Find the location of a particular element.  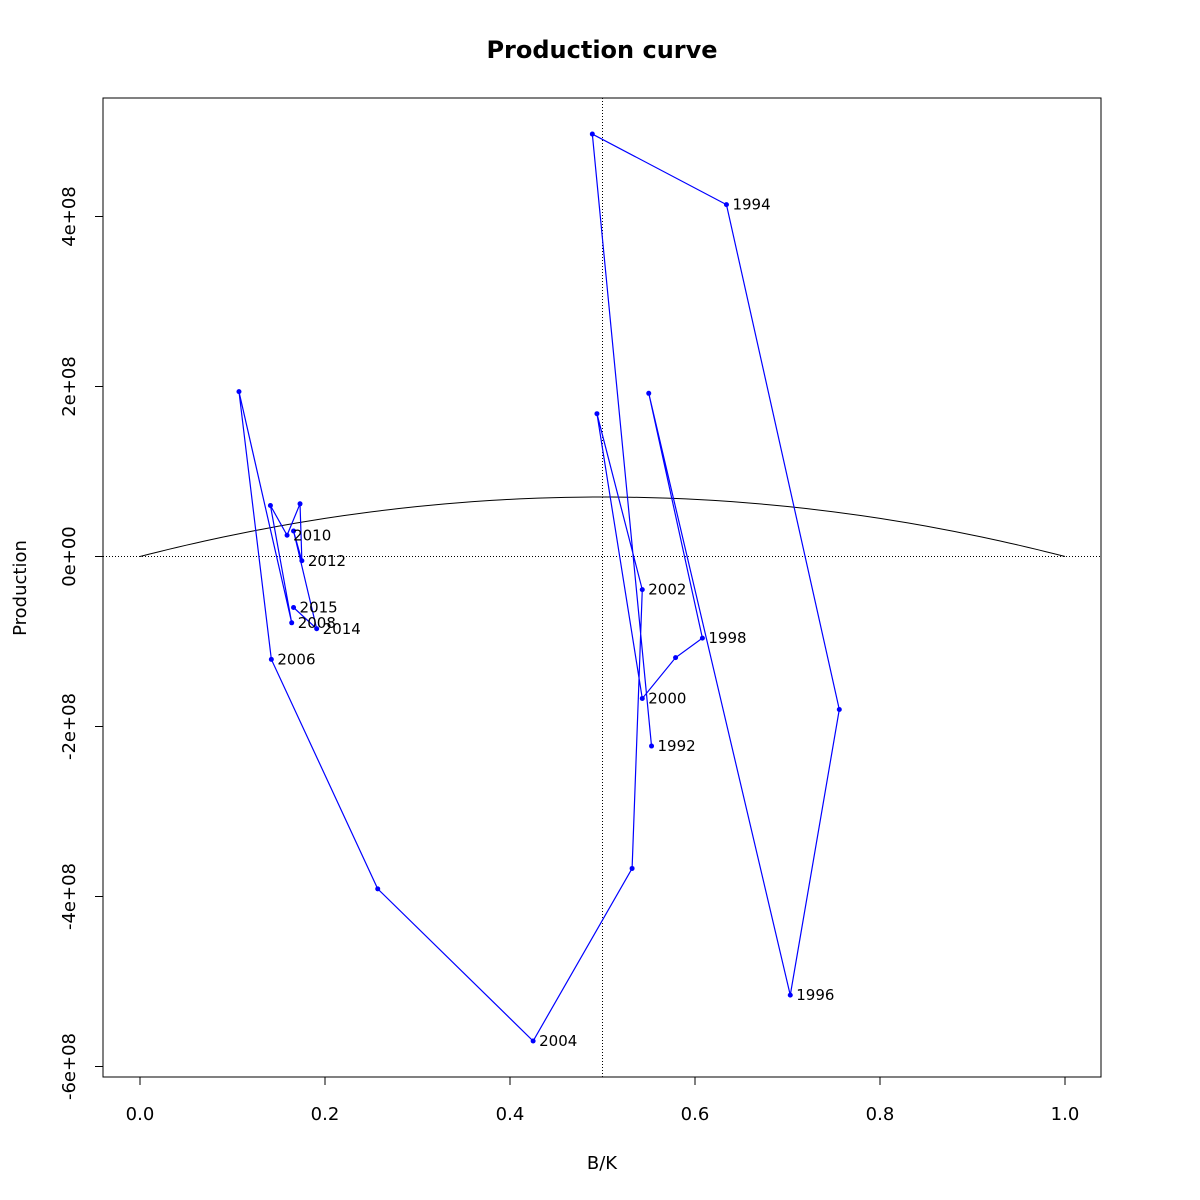

y-tick-label: -4e+08 is located at coordinates (69, 896).